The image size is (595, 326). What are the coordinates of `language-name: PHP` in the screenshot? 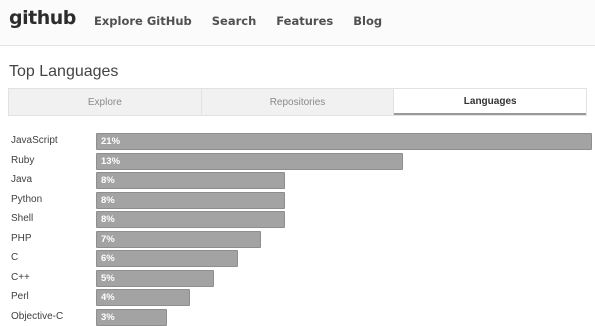 It's located at (21, 238).